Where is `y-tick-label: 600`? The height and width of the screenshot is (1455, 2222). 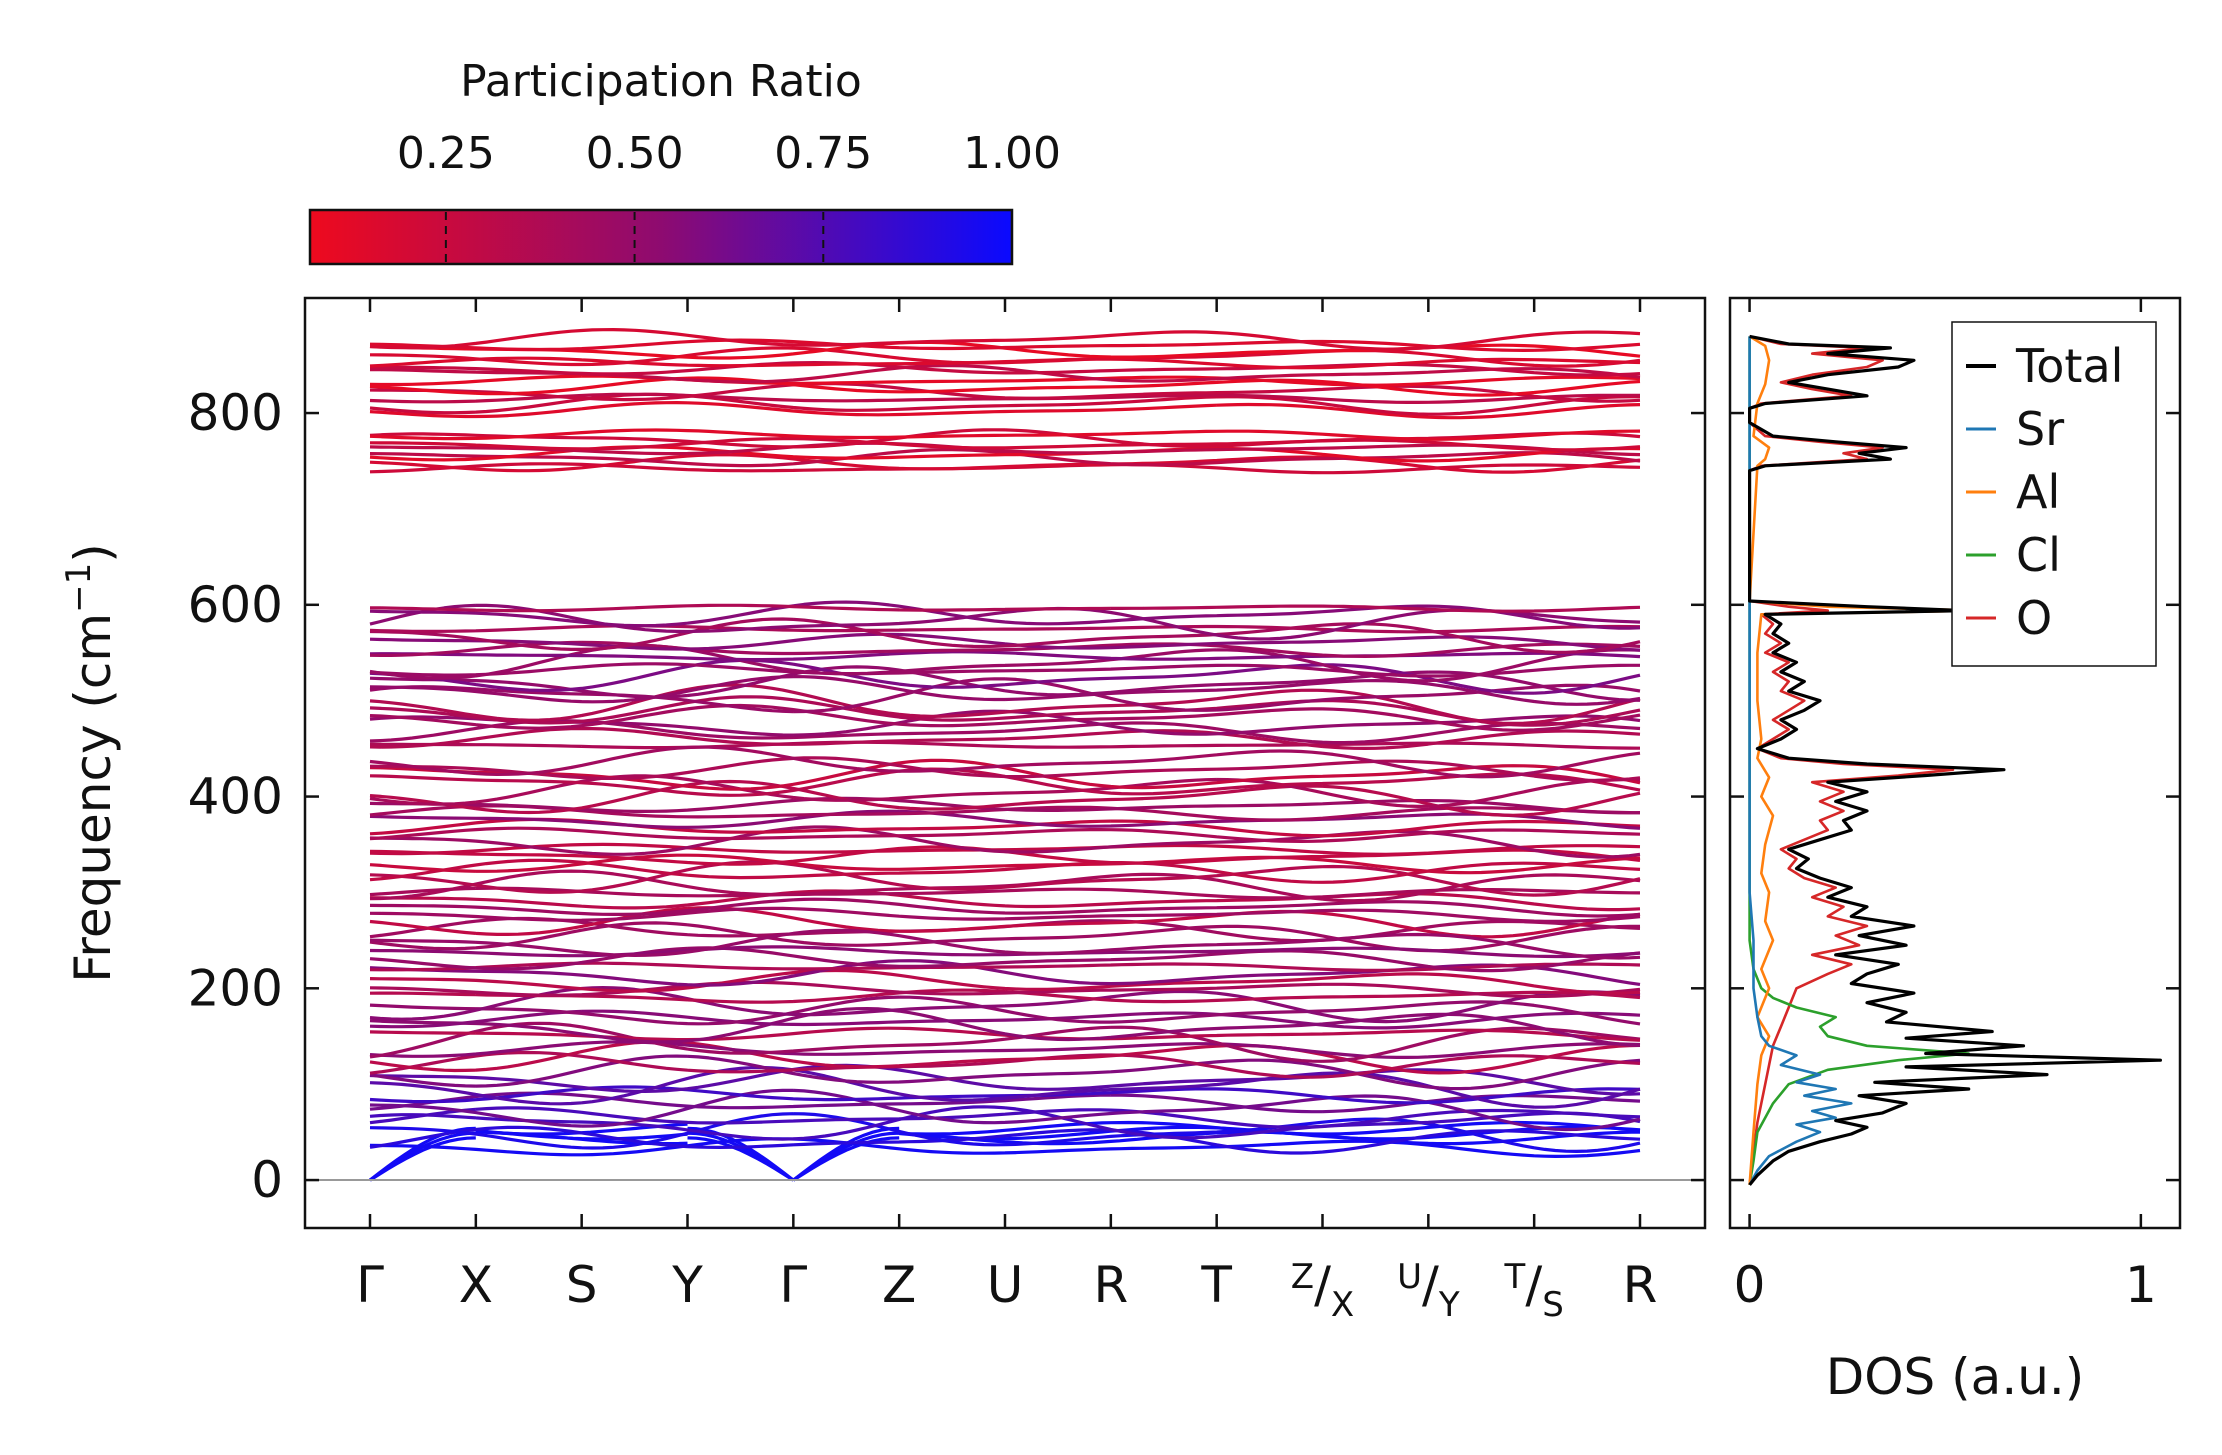
y-tick-label: 600 is located at coordinates (235, 605).